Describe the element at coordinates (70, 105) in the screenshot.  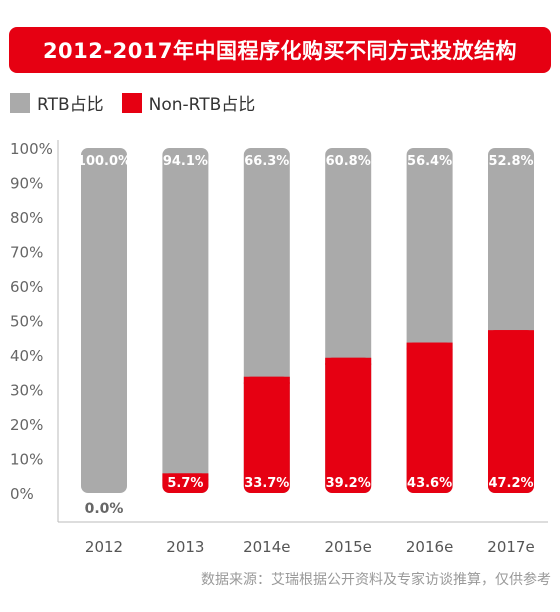
I see `legend-label-rtb: RTB占比` at that location.